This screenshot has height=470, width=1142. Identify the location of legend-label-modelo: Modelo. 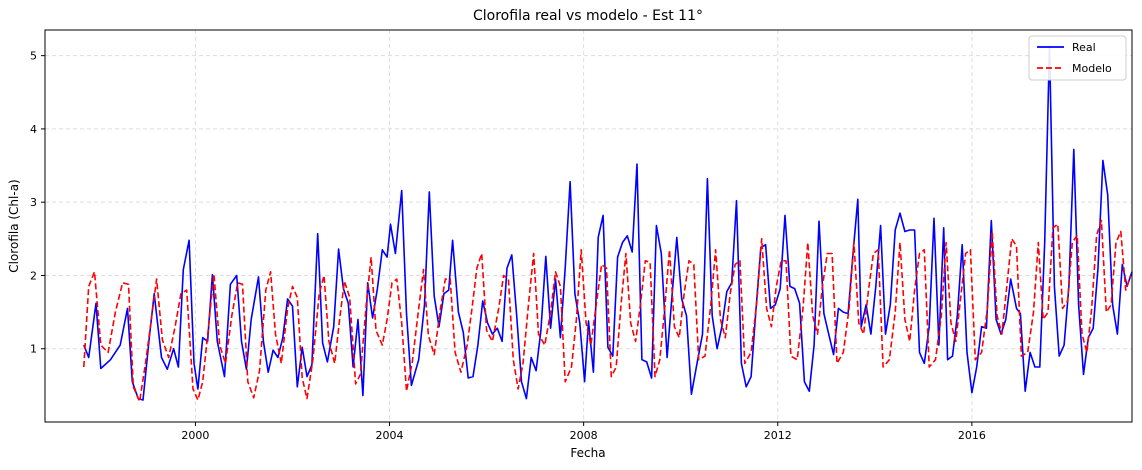
(1092, 68).